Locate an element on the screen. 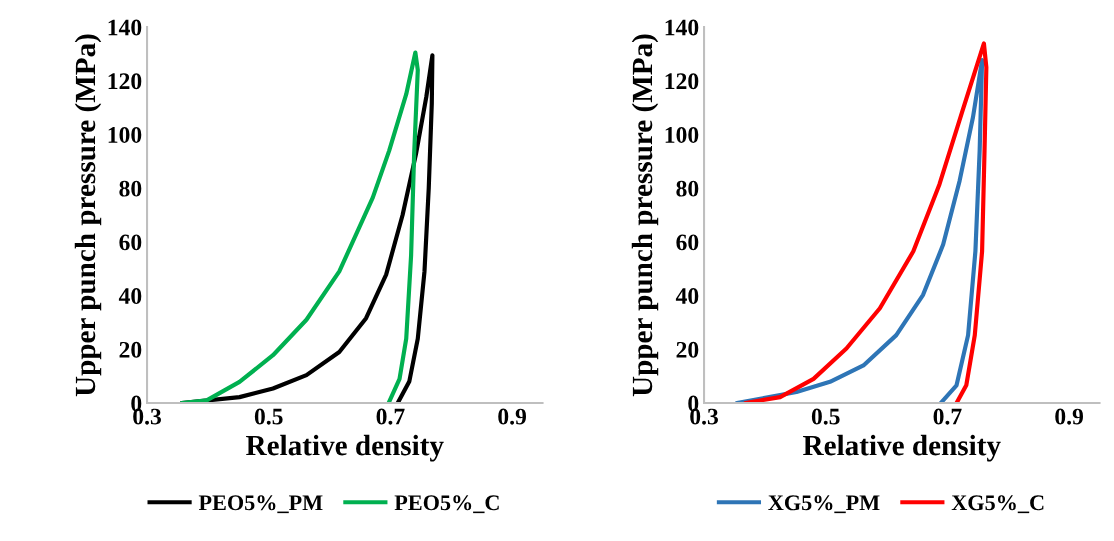 Image resolution: width=1114 pixels, height=541 pixels. legend-label: XG5%_C is located at coordinates (997, 504).